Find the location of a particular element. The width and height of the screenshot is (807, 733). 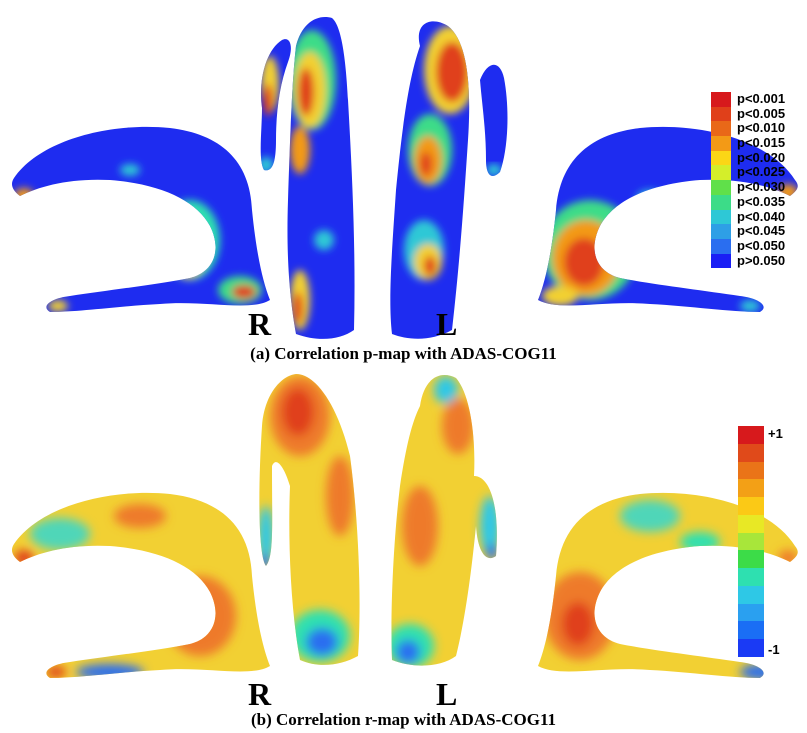

legend-label: p<0.001 is located at coordinates (761, 98).